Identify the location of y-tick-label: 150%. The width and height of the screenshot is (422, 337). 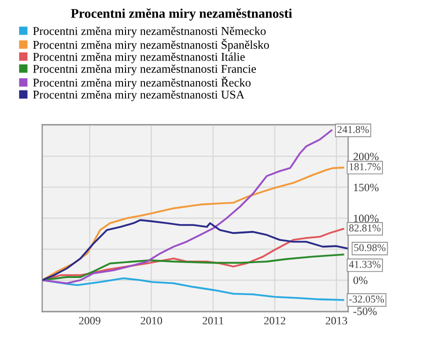
(366, 188).